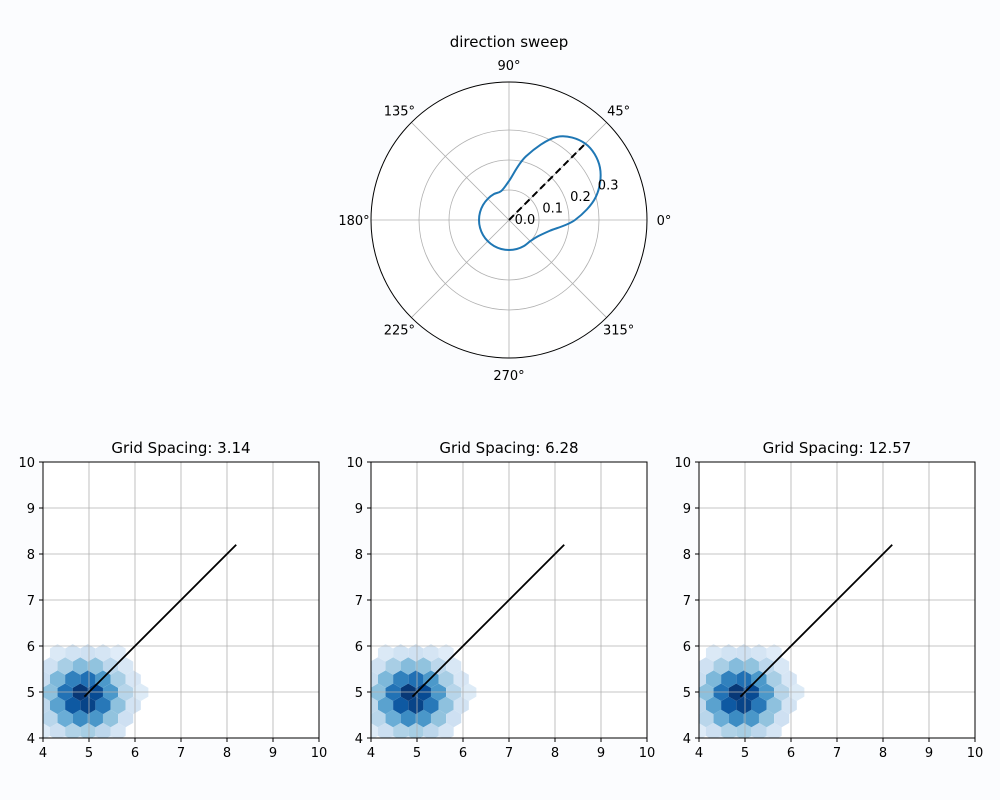 The height and width of the screenshot is (800, 1000). I want to click on x-tick-label: 8, so click(555, 753).